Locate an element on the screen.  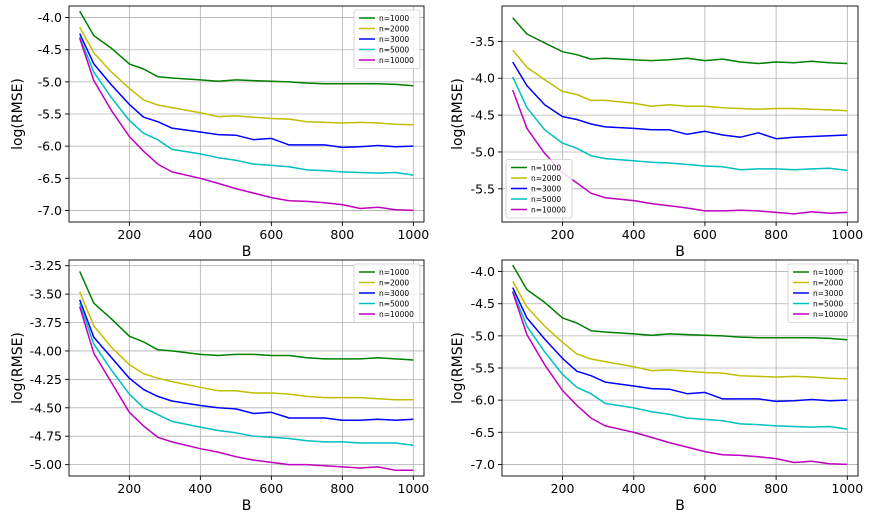
y-tick-label: -4.75 is located at coordinates (46, 436).